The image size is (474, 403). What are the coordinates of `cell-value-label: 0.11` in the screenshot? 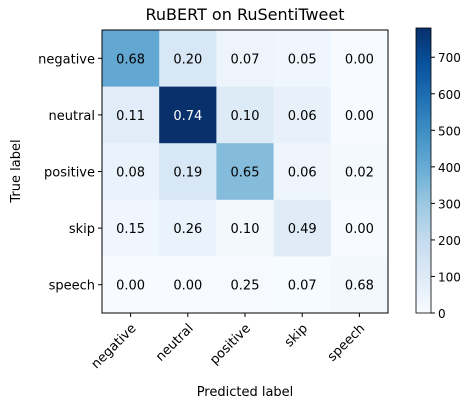 It's located at (130, 116).